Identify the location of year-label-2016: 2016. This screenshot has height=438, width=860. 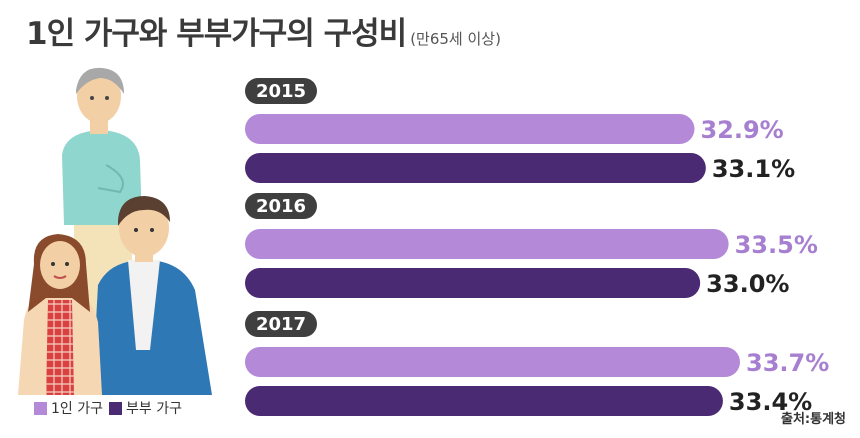
(281, 206).